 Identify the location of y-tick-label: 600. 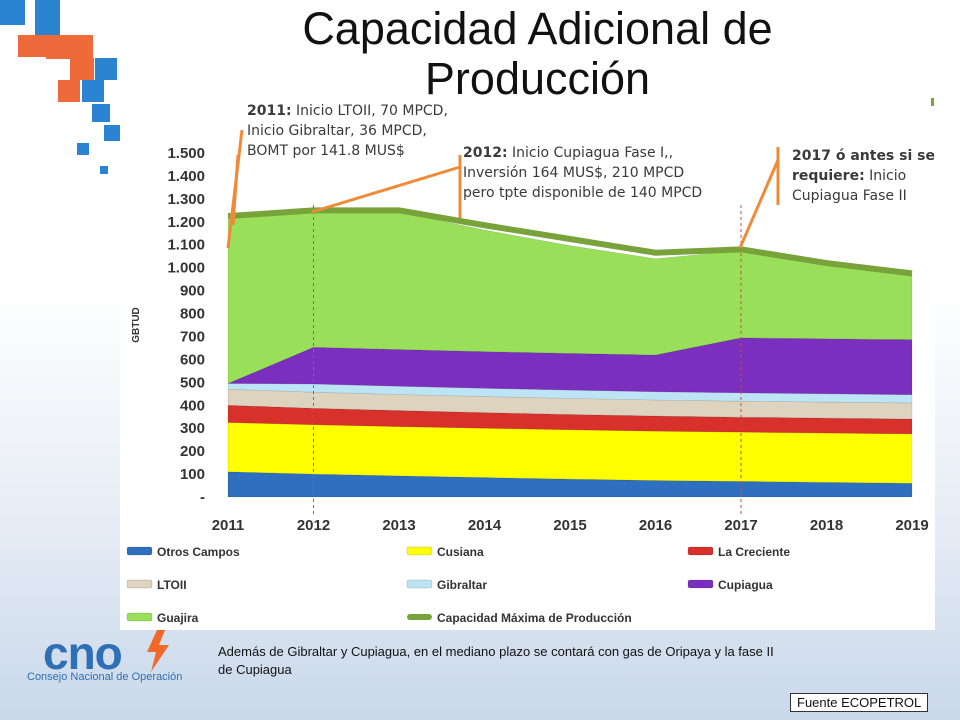
(192, 359).